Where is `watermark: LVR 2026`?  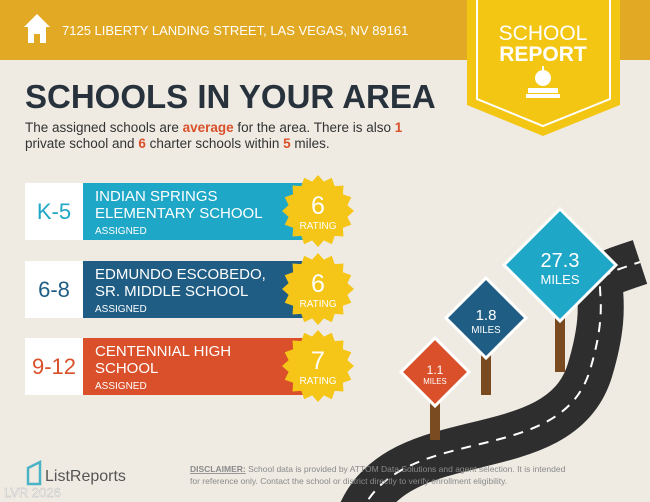 watermark: LVR 2026 is located at coordinates (32, 492).